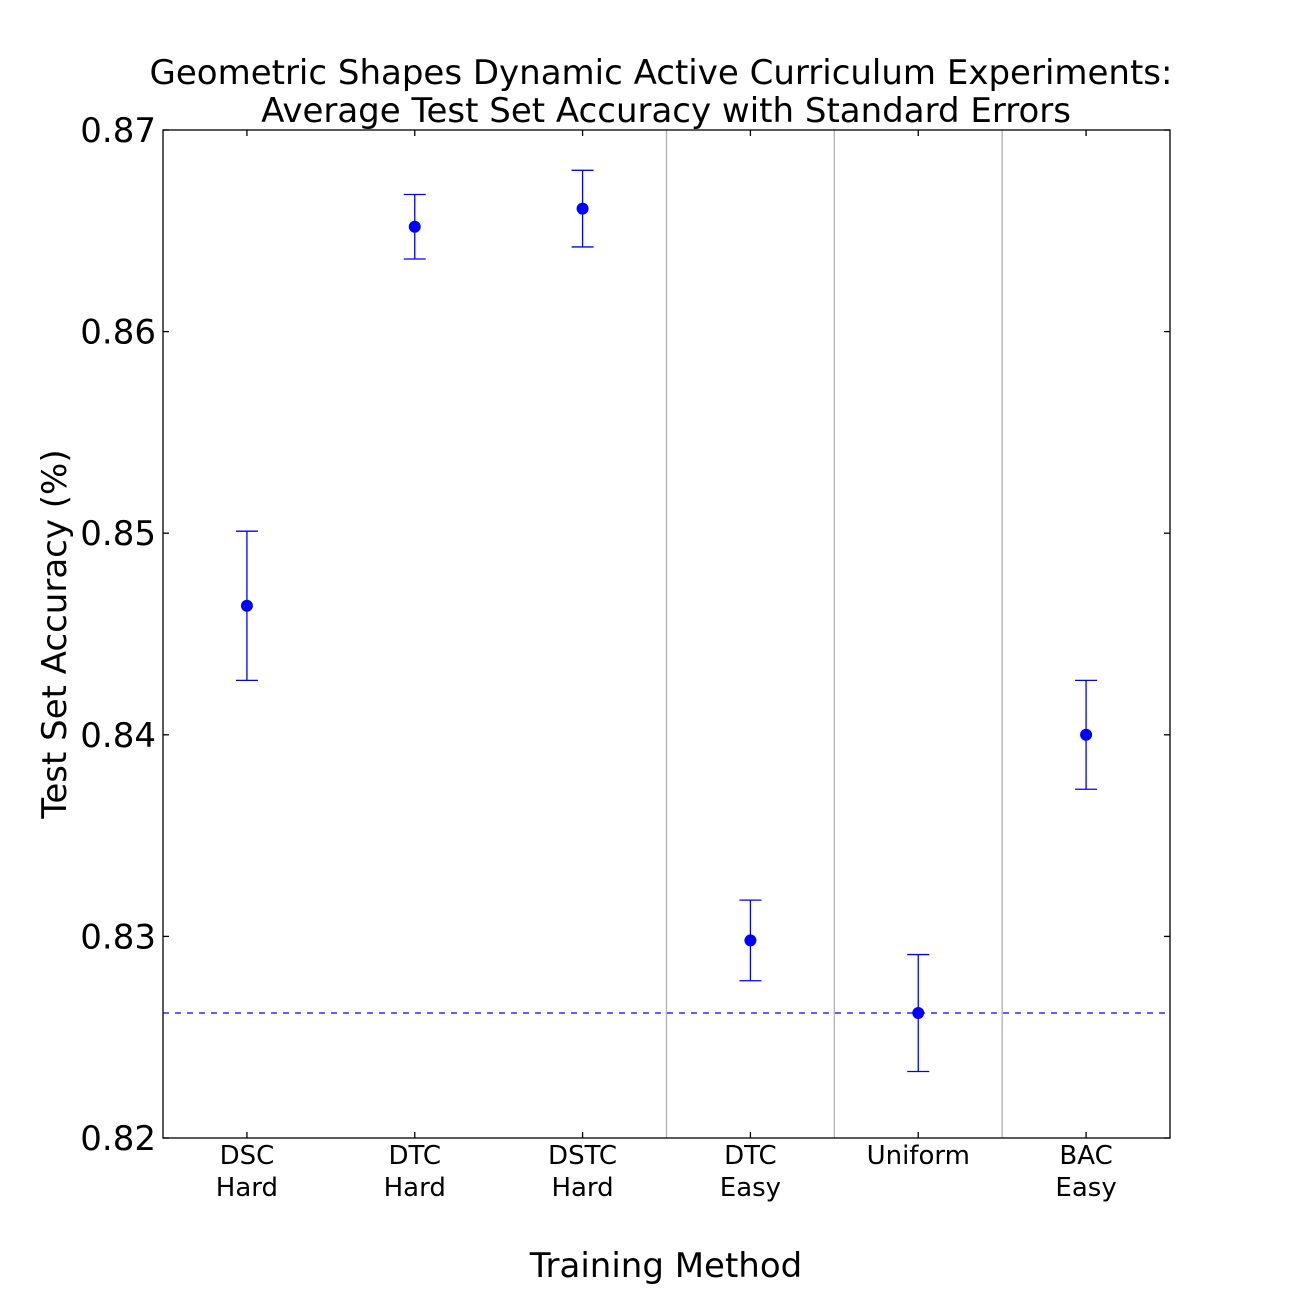 The image size is (1300, 1300). I want to click on x-tick-label: DSTC, so click(582, 1156).